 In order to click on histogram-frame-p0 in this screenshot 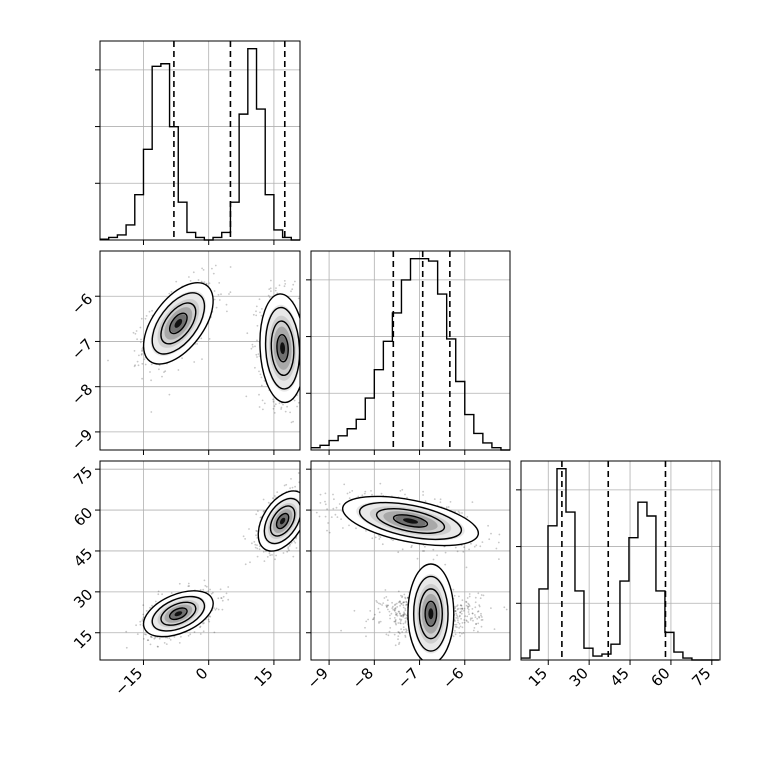, I will do `click(200, 140)`.